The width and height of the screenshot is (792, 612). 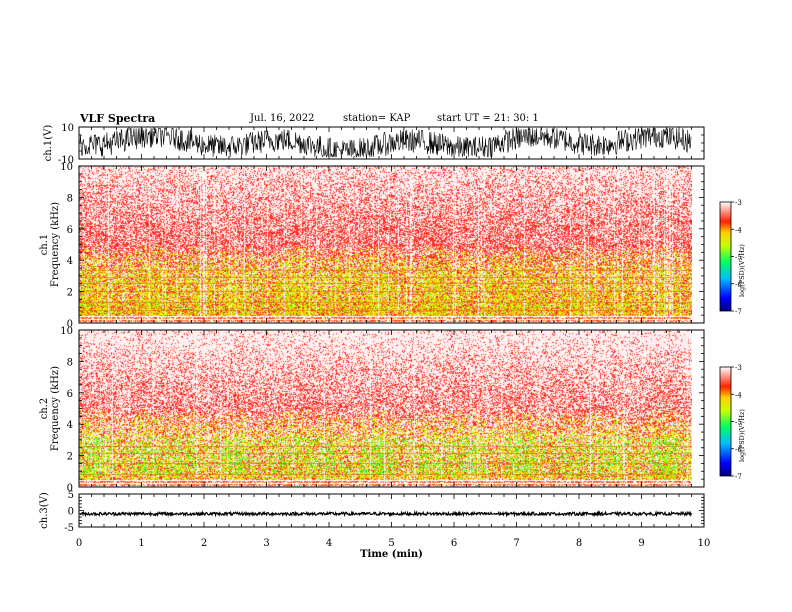 I want to click on ch2-spec-ytick-label: 2, so click(x=70, y=457).